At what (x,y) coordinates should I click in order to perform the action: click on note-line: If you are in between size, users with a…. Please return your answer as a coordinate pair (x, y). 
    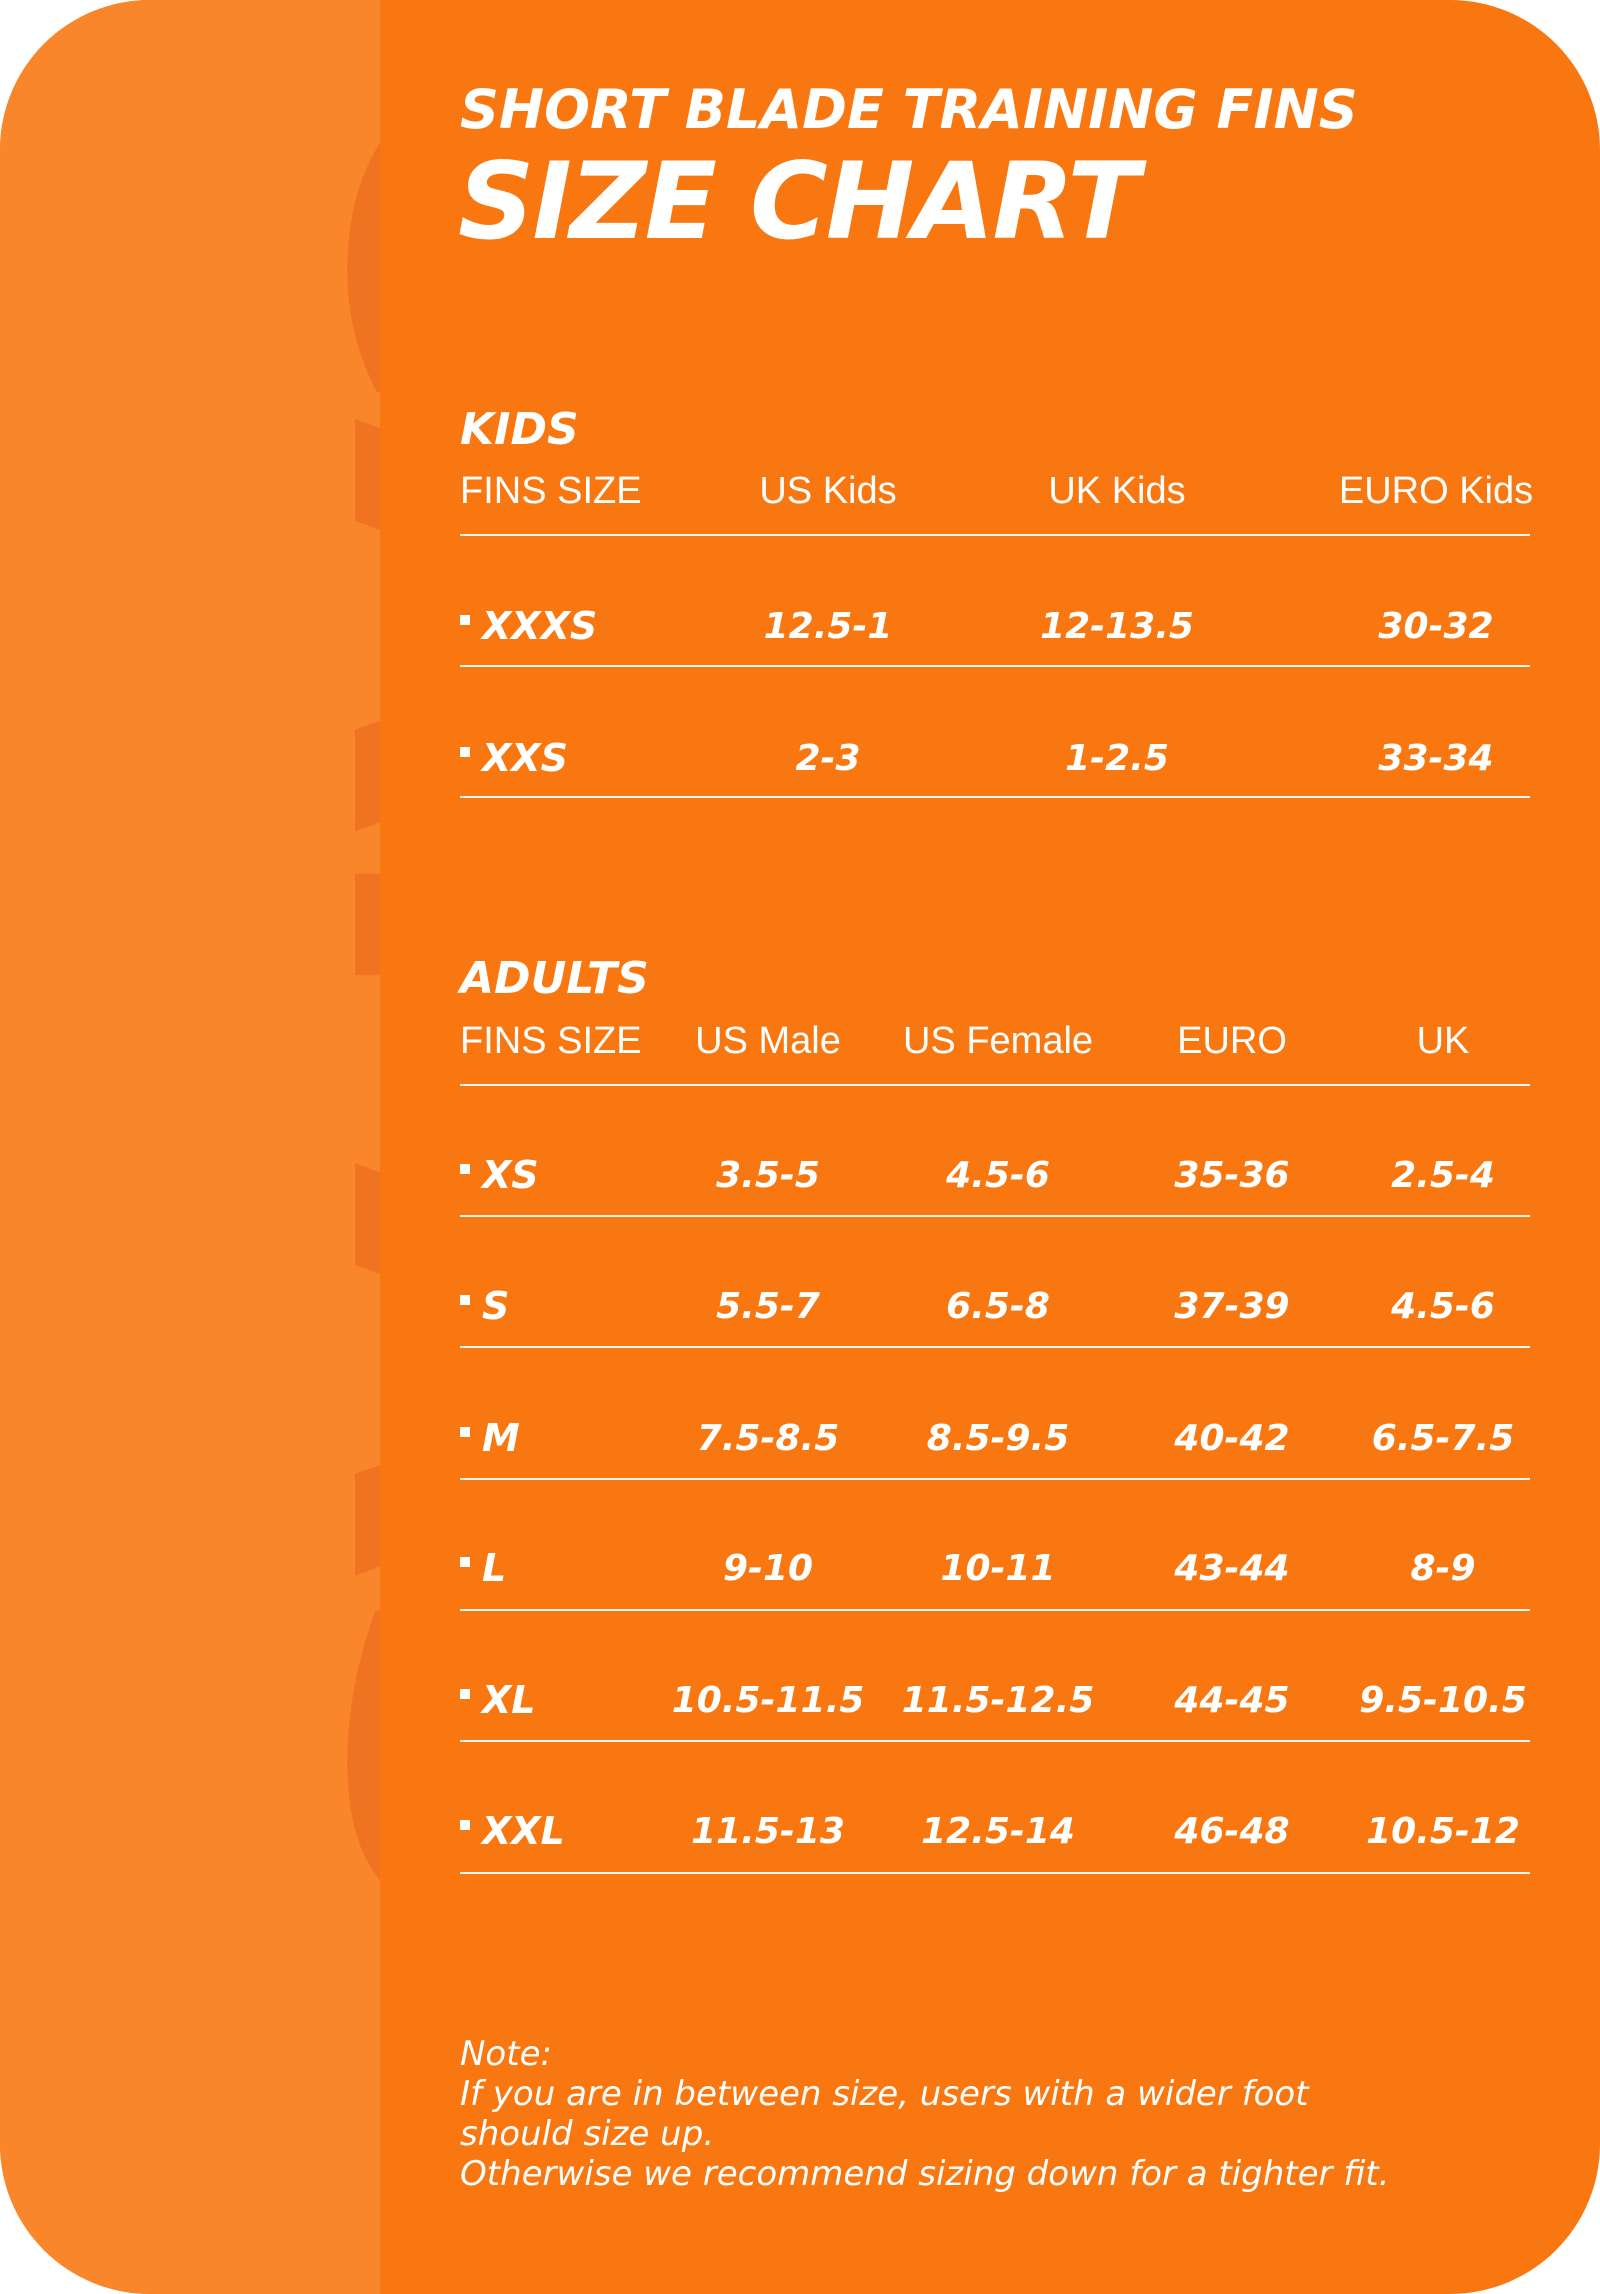
    Looking at the image, I should click on (884, 2094).